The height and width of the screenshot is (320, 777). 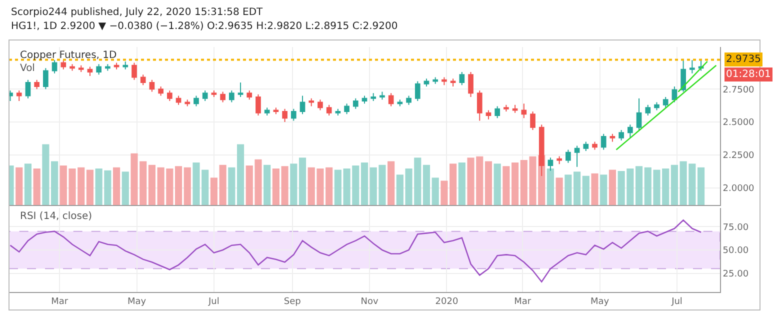 What do you see at coordinates (69, 55) in the screenshot?
I see `chart-title: Copper Futures, 1D` at bounding box center [69, 55].